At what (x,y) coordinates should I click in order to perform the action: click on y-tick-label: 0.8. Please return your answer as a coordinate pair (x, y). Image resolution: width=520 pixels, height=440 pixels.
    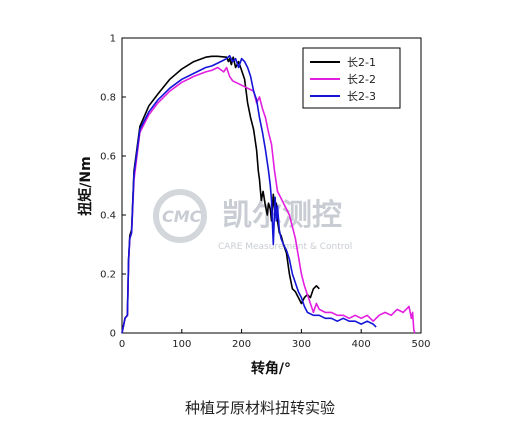
    Looking at the image, I should click on (108, 98).